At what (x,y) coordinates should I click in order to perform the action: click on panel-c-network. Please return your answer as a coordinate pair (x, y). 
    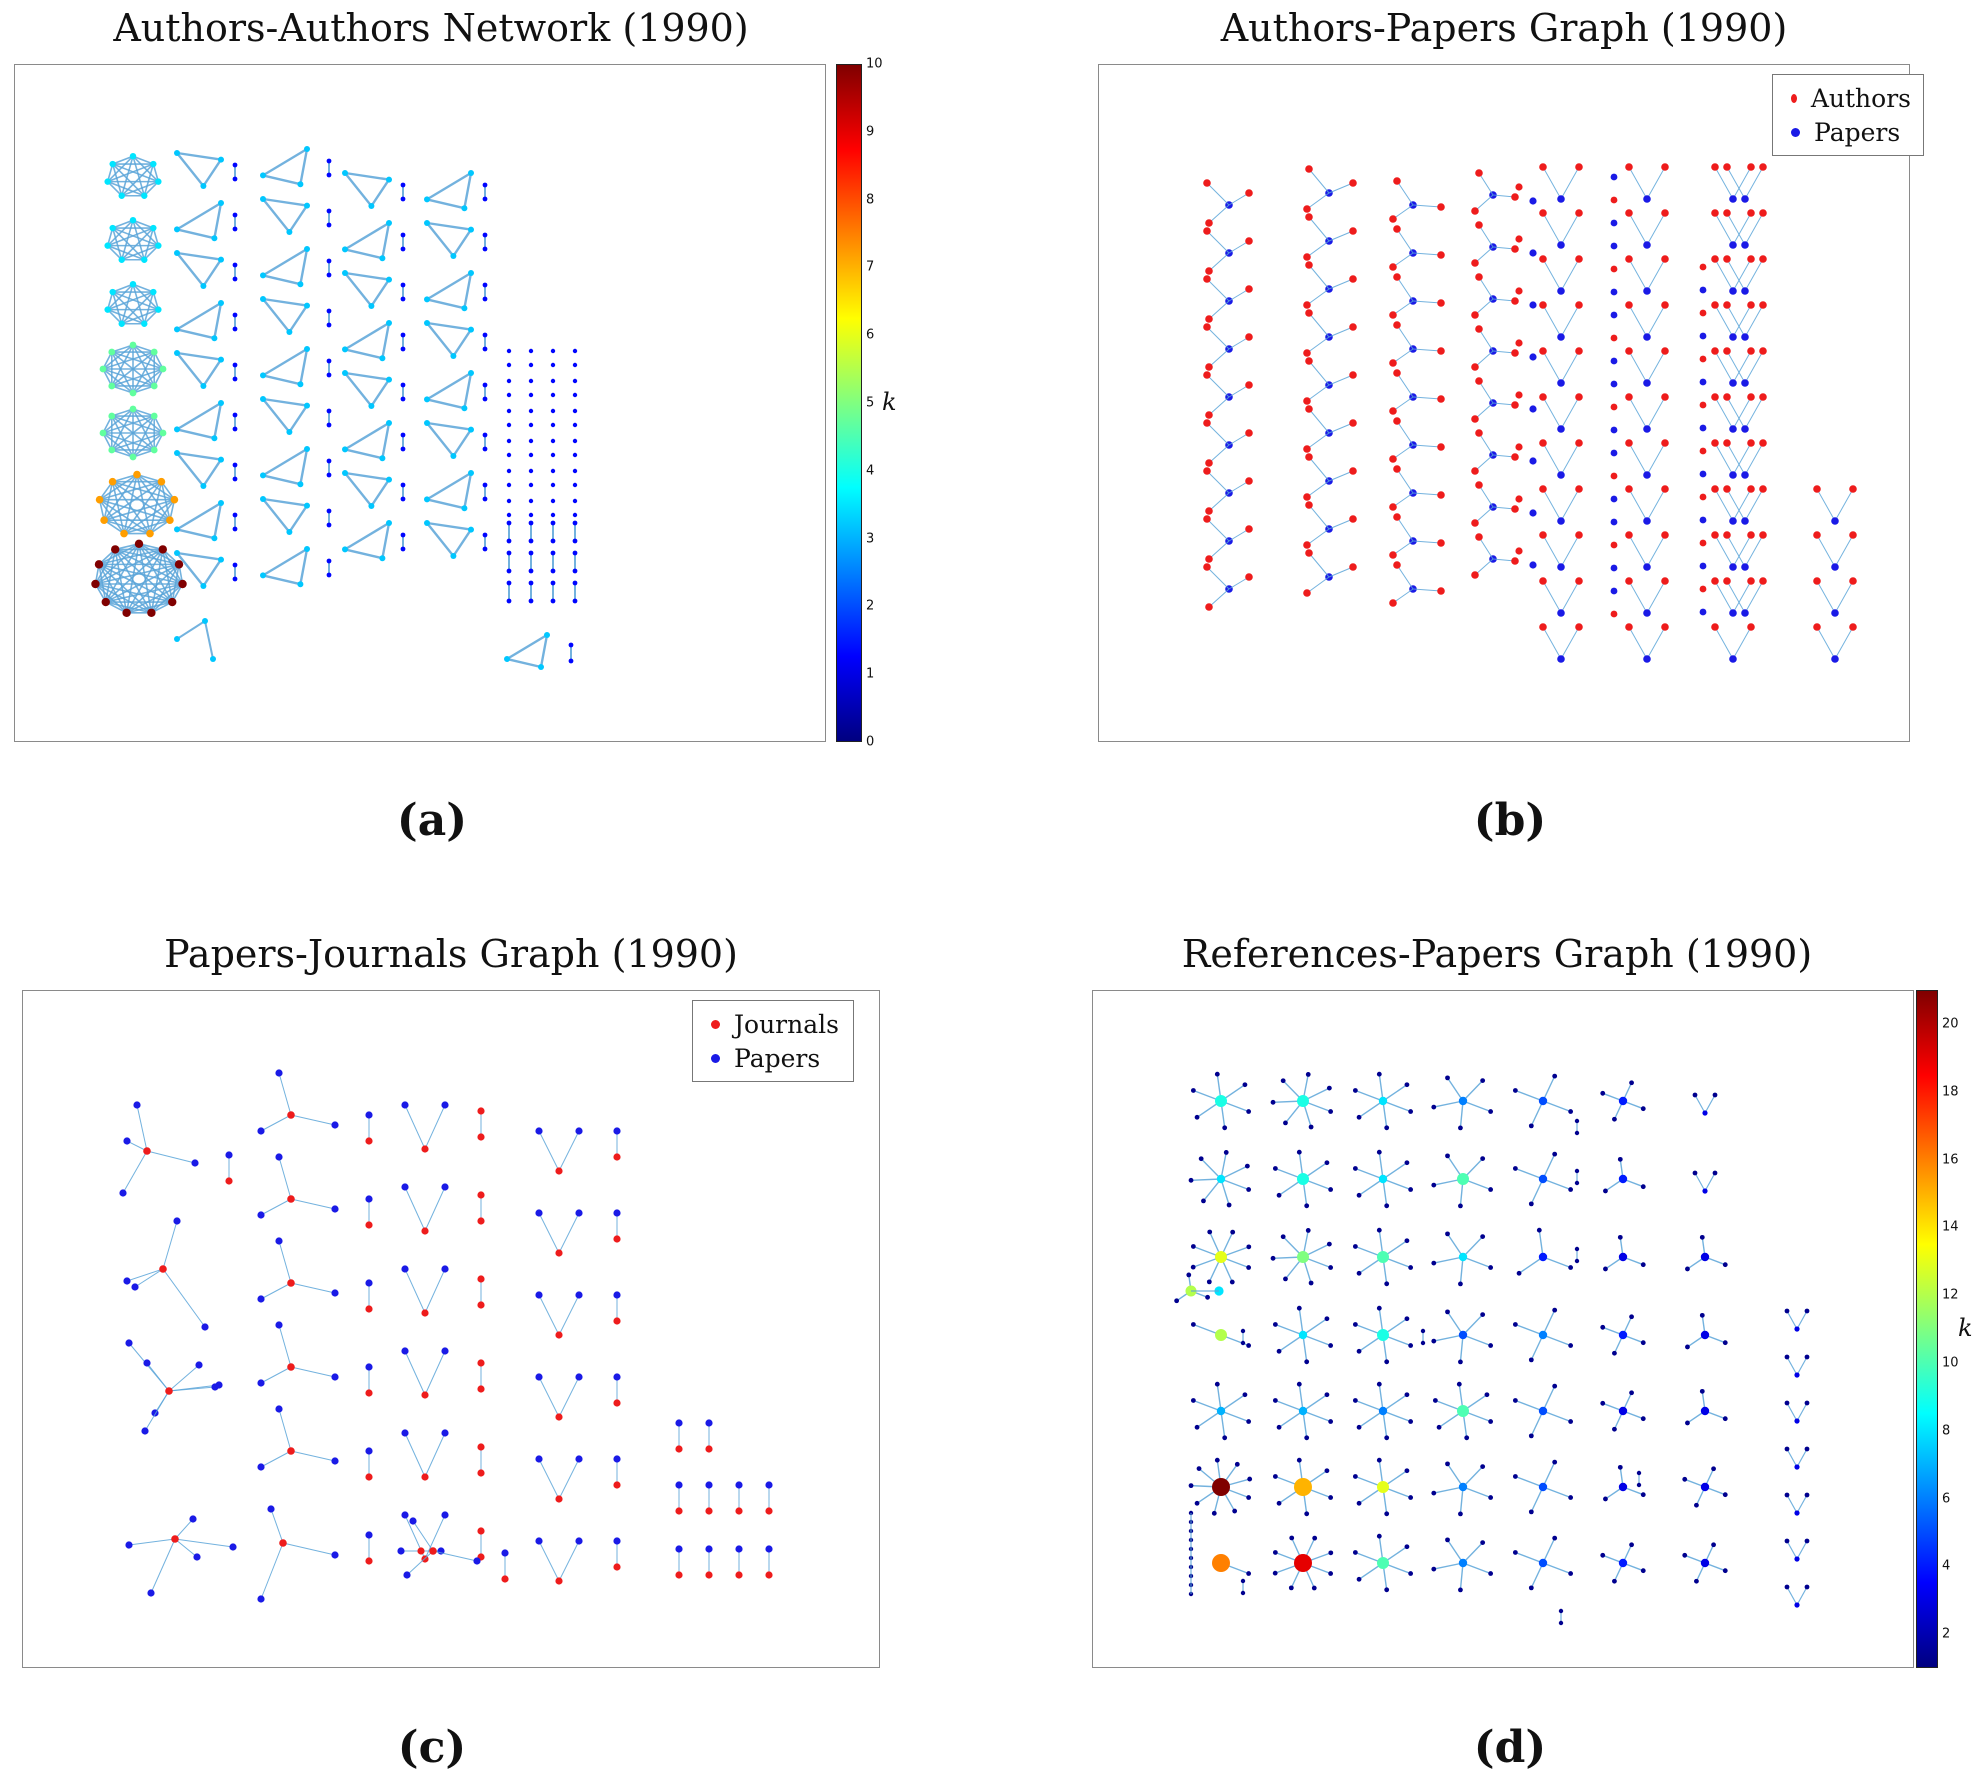
    Looking at the image, I should click on (446, 1336).